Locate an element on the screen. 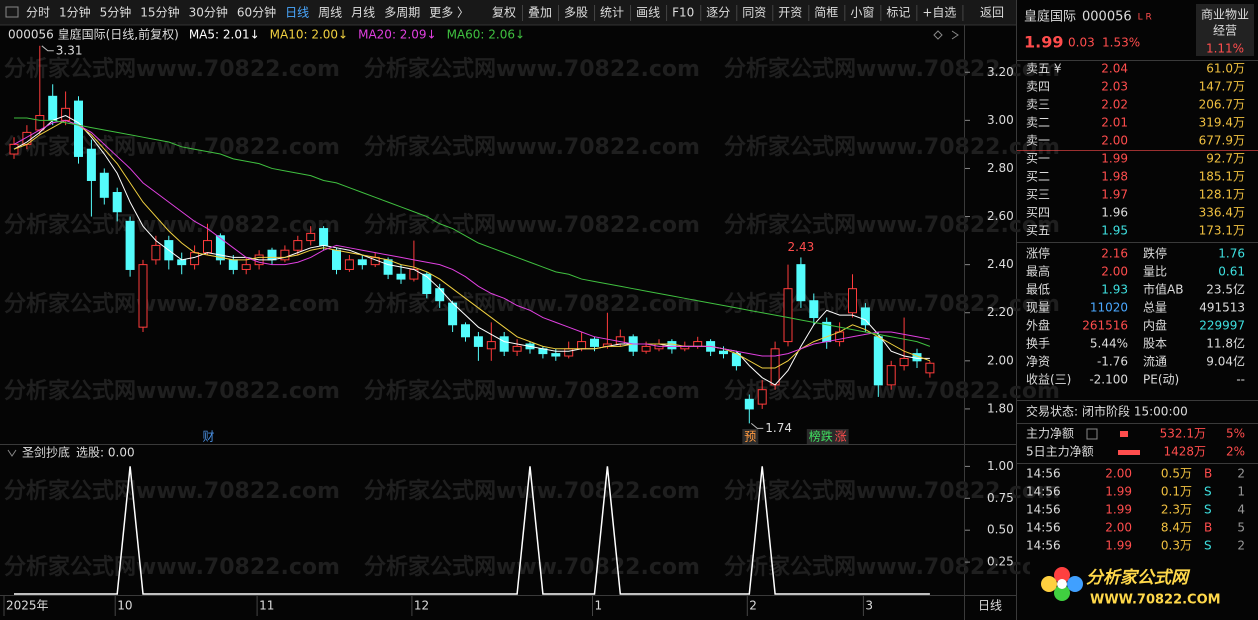  x-tick-label: 2 is located at coordinates (753, 606).